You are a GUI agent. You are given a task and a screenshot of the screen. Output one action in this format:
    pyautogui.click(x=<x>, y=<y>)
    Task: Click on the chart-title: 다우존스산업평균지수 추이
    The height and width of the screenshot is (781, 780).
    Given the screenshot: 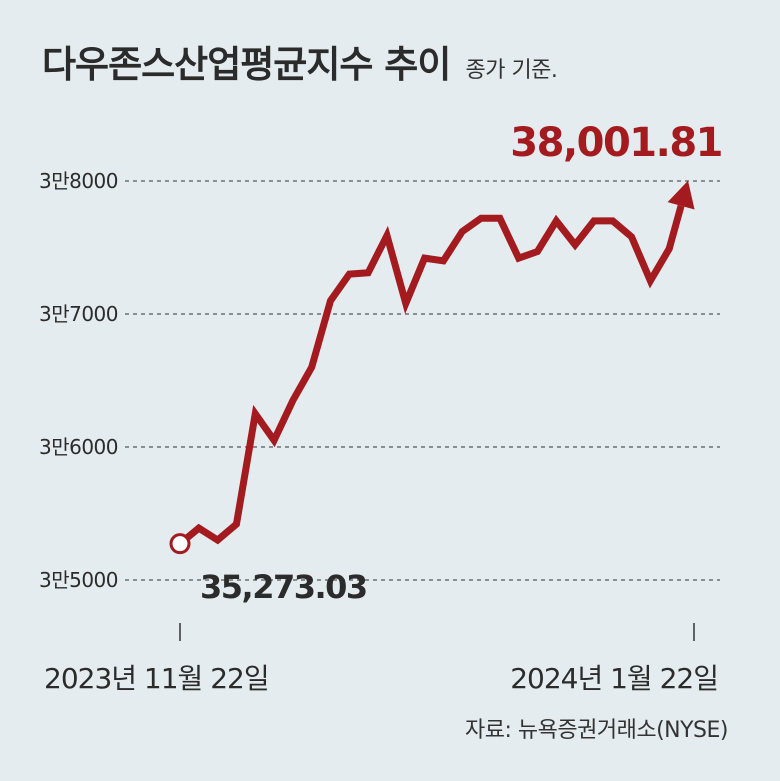 What is the action you would take?
    pyautogui.click(x=246, y=64)
    